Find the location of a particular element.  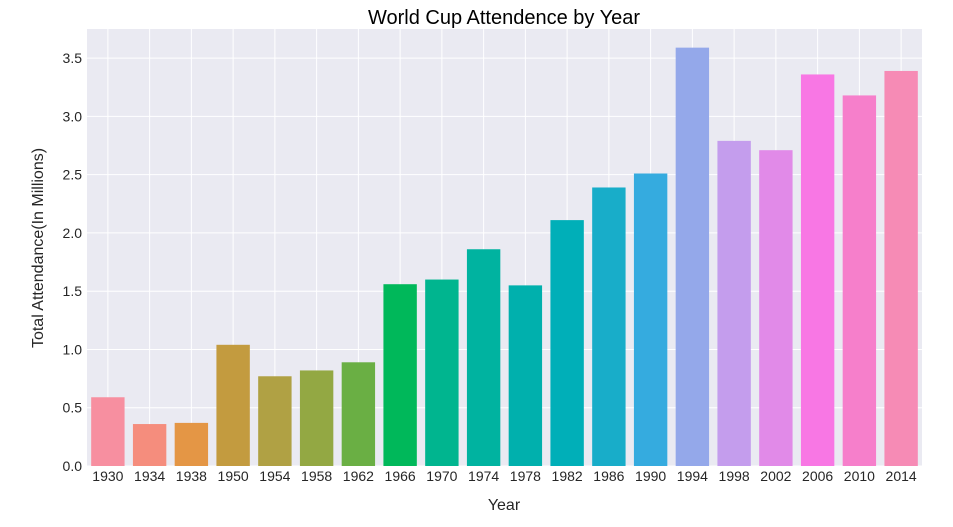

y-tick-label: 3.0 is located at coordinates (73, 116).